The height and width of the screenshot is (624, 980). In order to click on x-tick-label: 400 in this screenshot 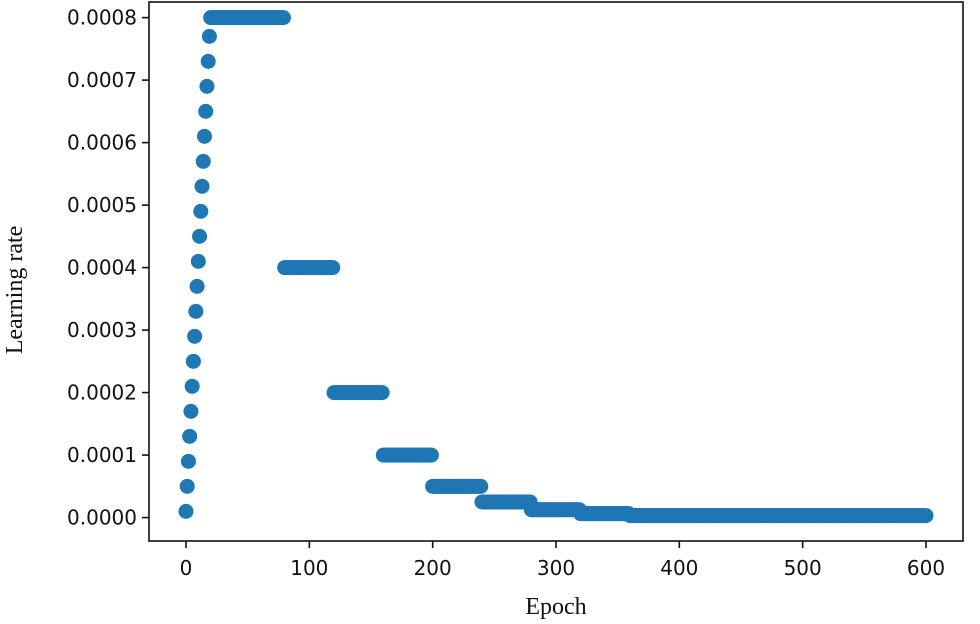, I will do `click(679, 568)`.